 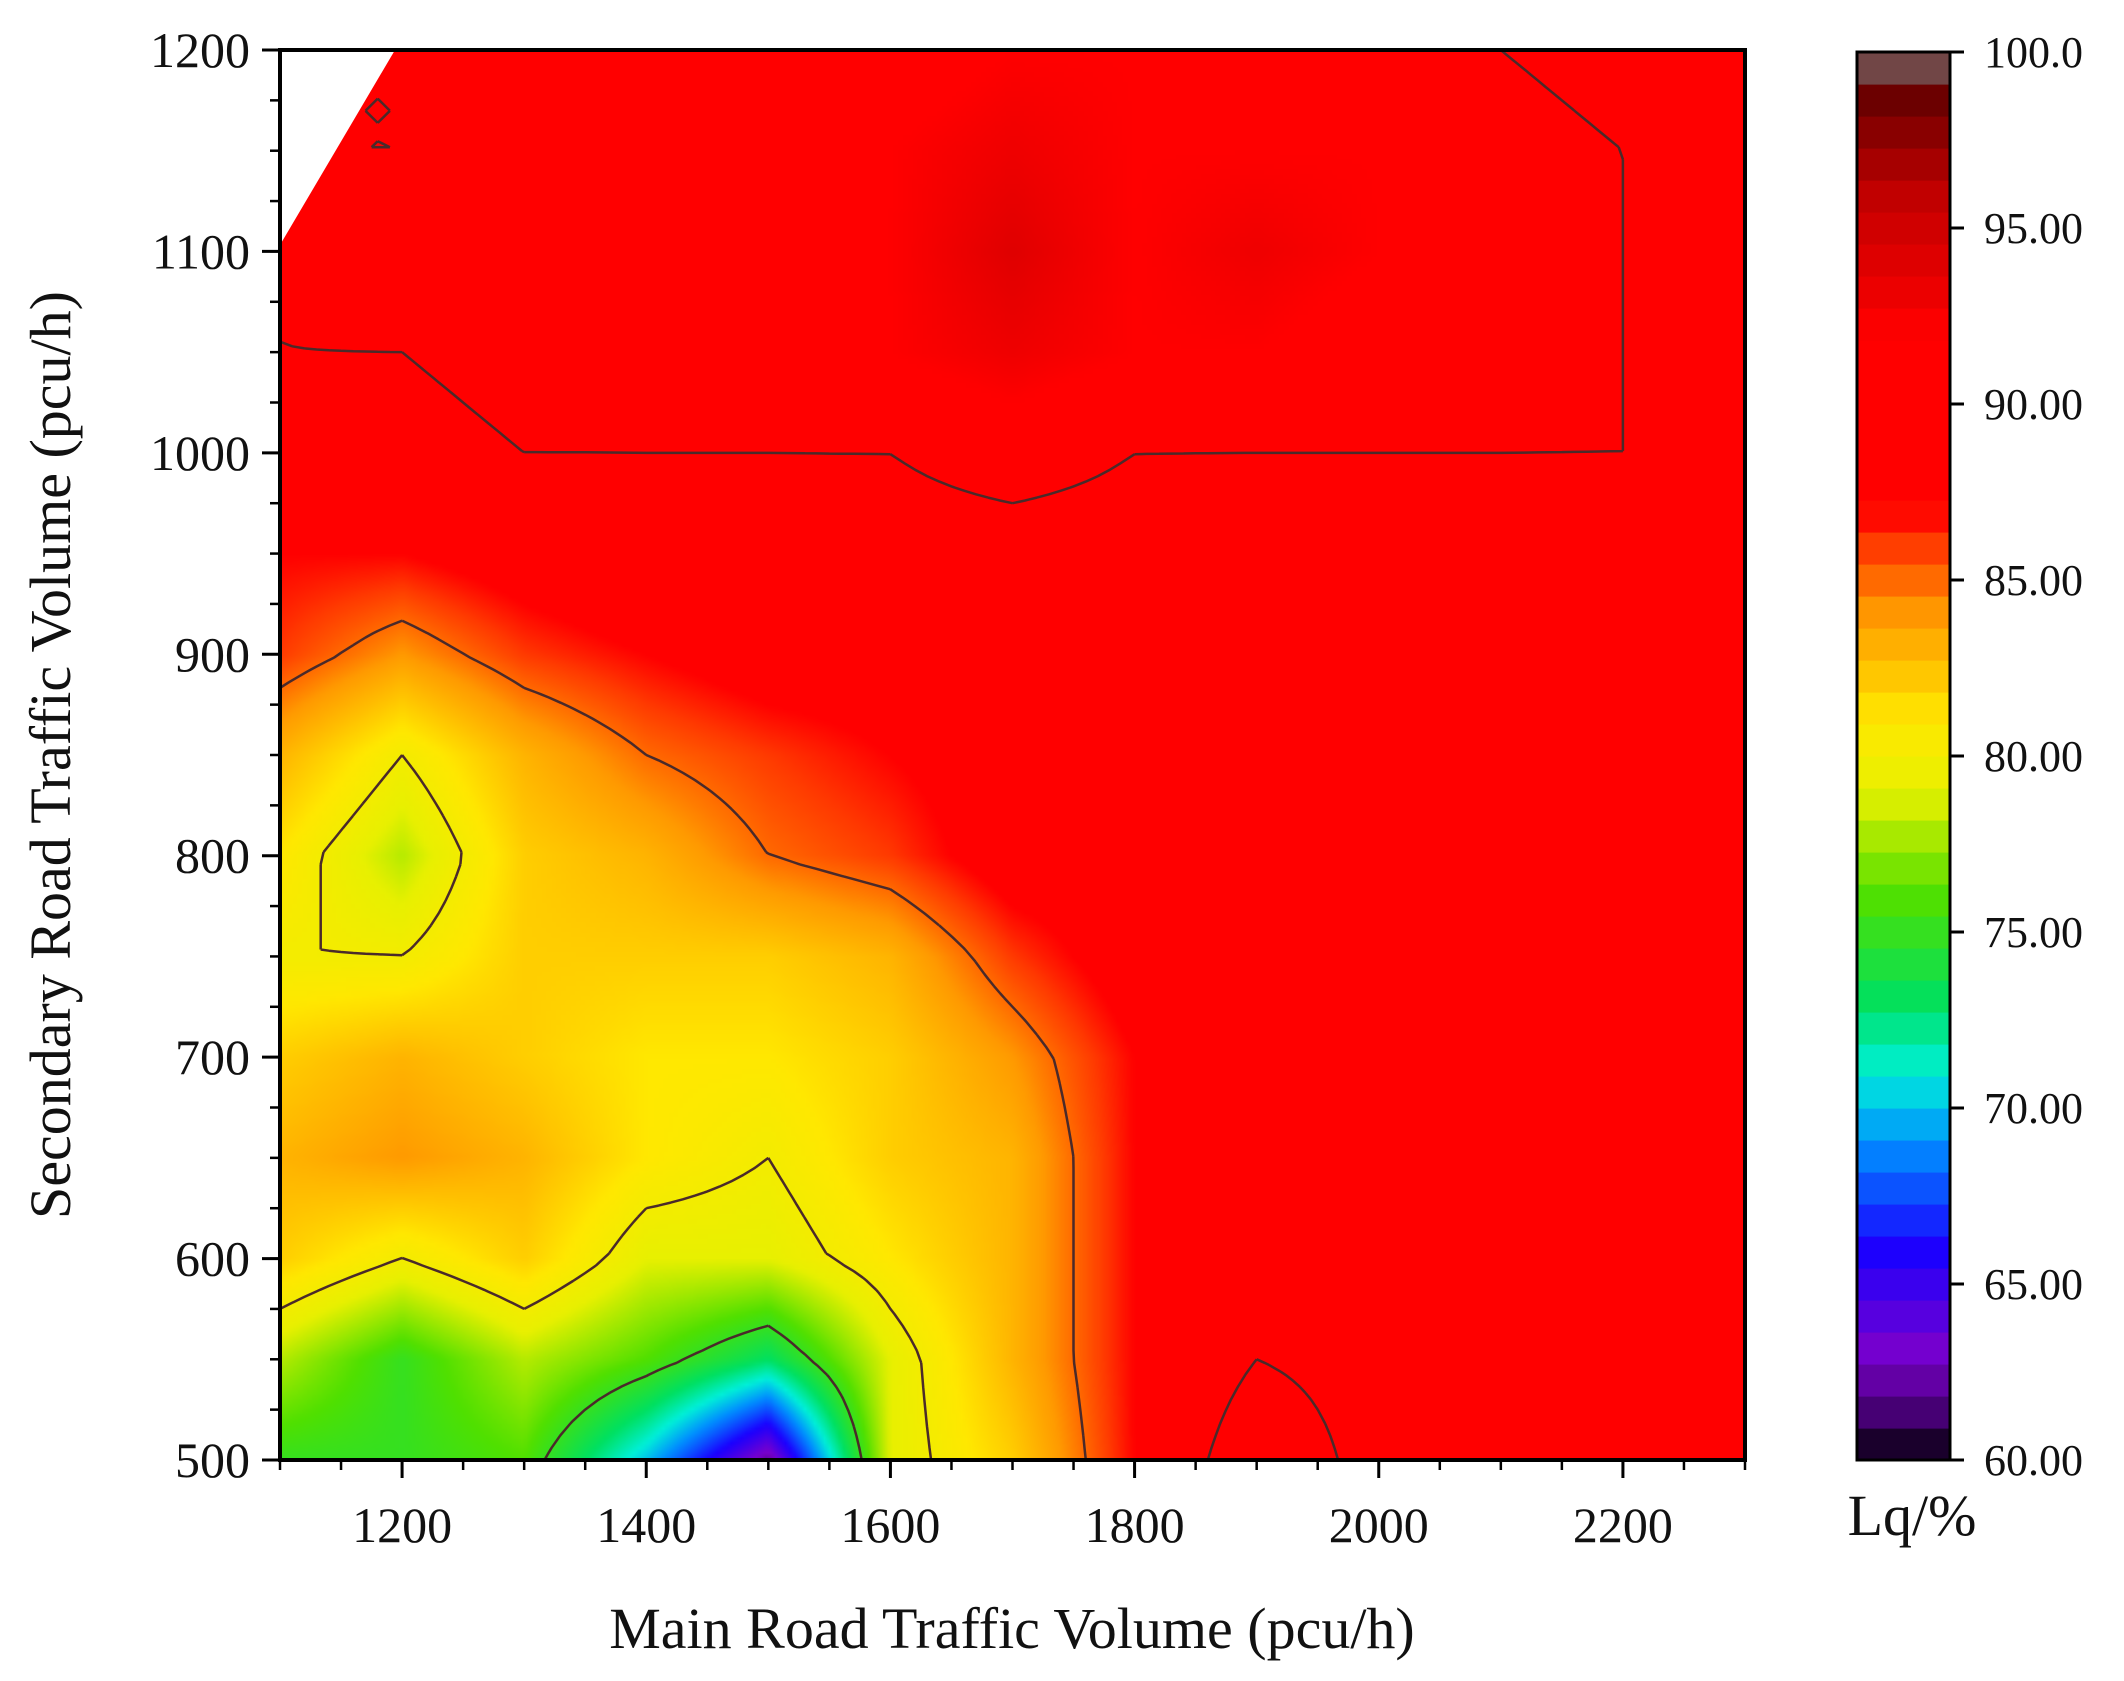 What do you see at coordinates (212, 654) in the screenshot?
I see `y-tick-label: 900` at bounding box center [212, 654].